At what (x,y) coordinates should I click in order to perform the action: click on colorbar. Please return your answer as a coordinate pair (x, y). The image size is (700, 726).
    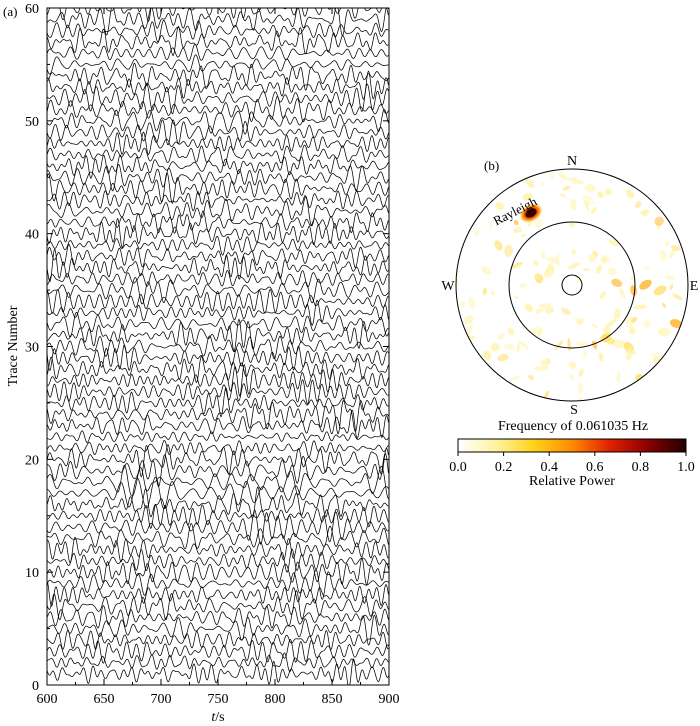
    Looking at the image, I should click on (572, 445).